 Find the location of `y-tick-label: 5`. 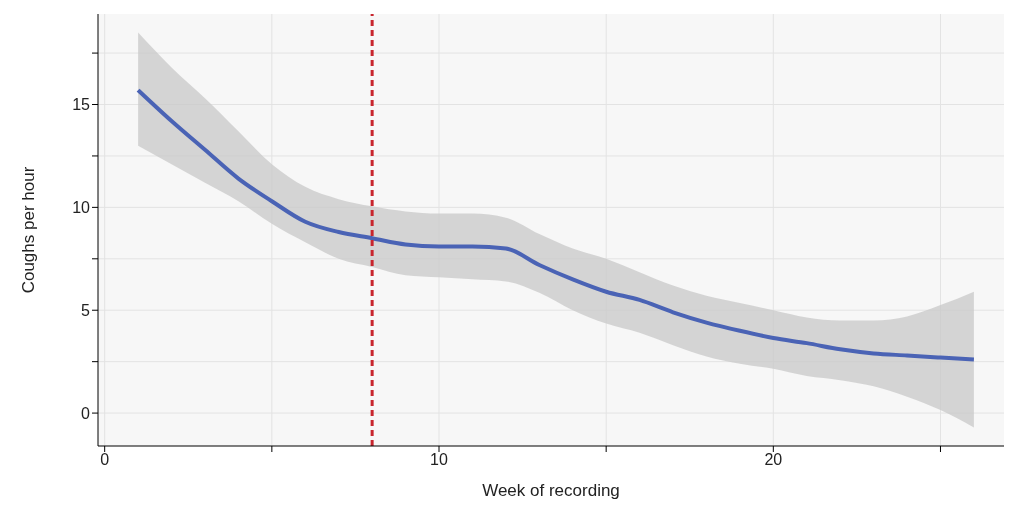

y-tick-label: 5 is located at coordinates (86, 310).